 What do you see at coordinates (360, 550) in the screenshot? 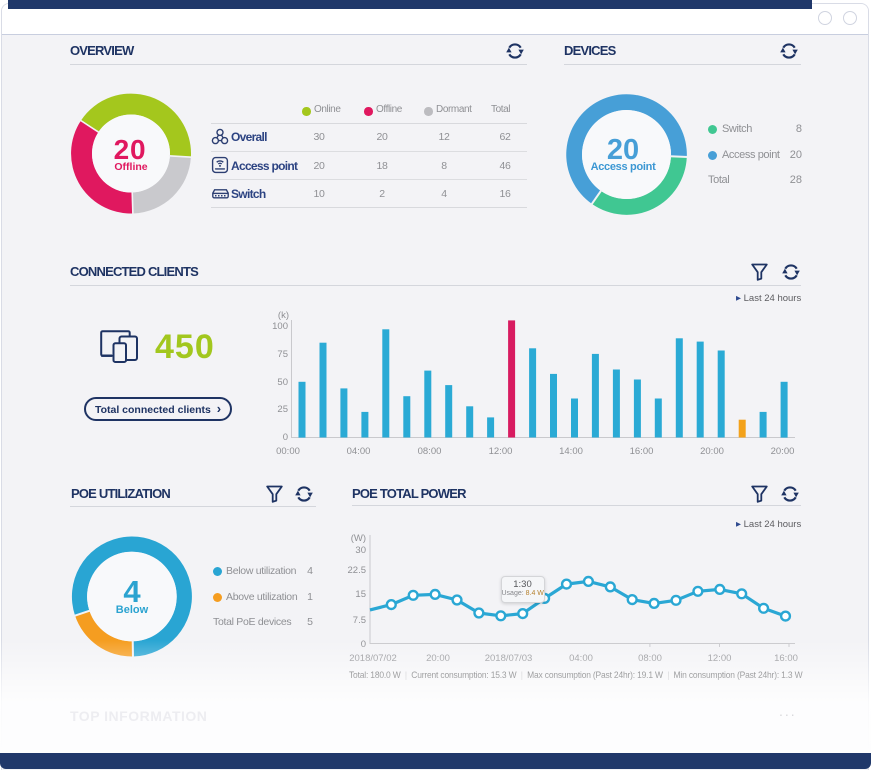
I see `svg-text: 30` at bounding box center [360, 550].